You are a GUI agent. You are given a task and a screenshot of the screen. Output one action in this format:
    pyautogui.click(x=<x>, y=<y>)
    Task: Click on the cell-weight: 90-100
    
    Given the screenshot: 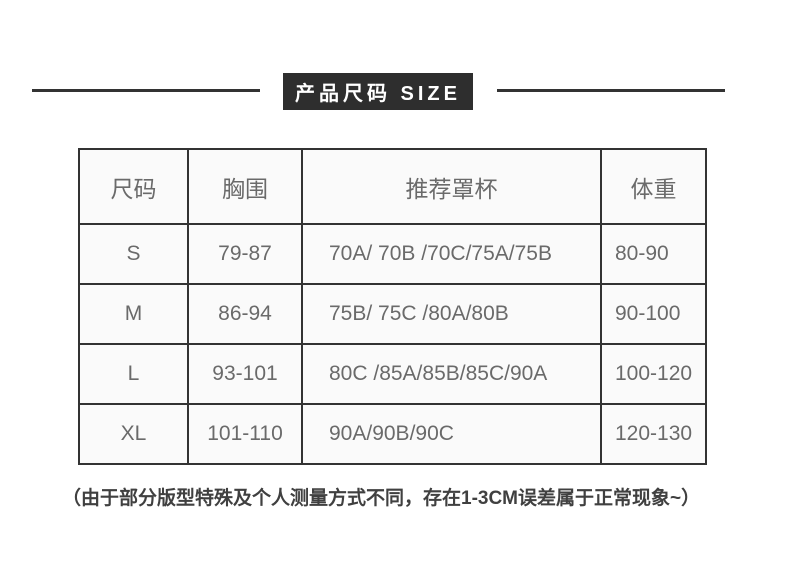 What is the action you would take?
    pyautogui.click(x=653, y=314)
    